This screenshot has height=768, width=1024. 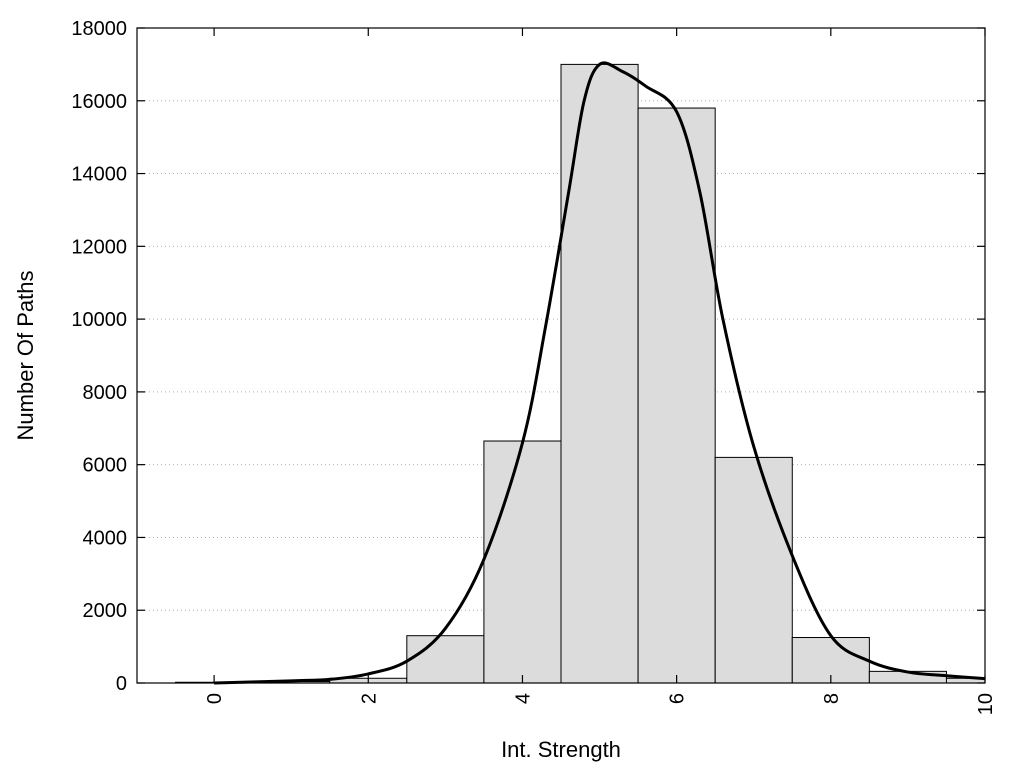 I want to click on y-tick-label: 0, so click(x=121, y=684).